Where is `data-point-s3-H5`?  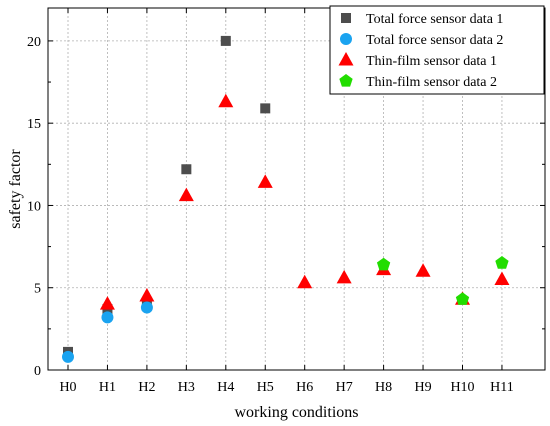
data-point-s3-H5 is located at coordinates (265, 181).